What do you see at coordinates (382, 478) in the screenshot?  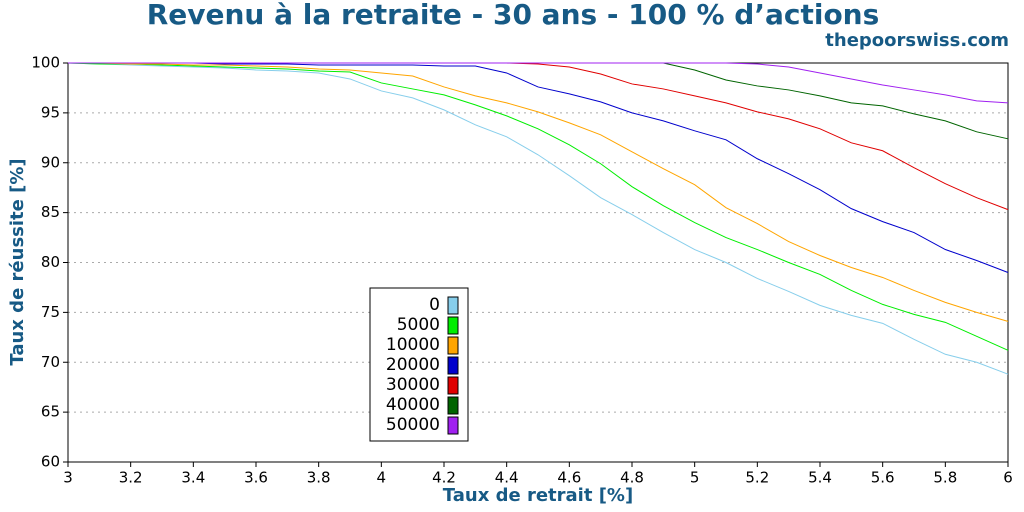 I see `x-tick-label: 4` at bounding box center [382, 478].